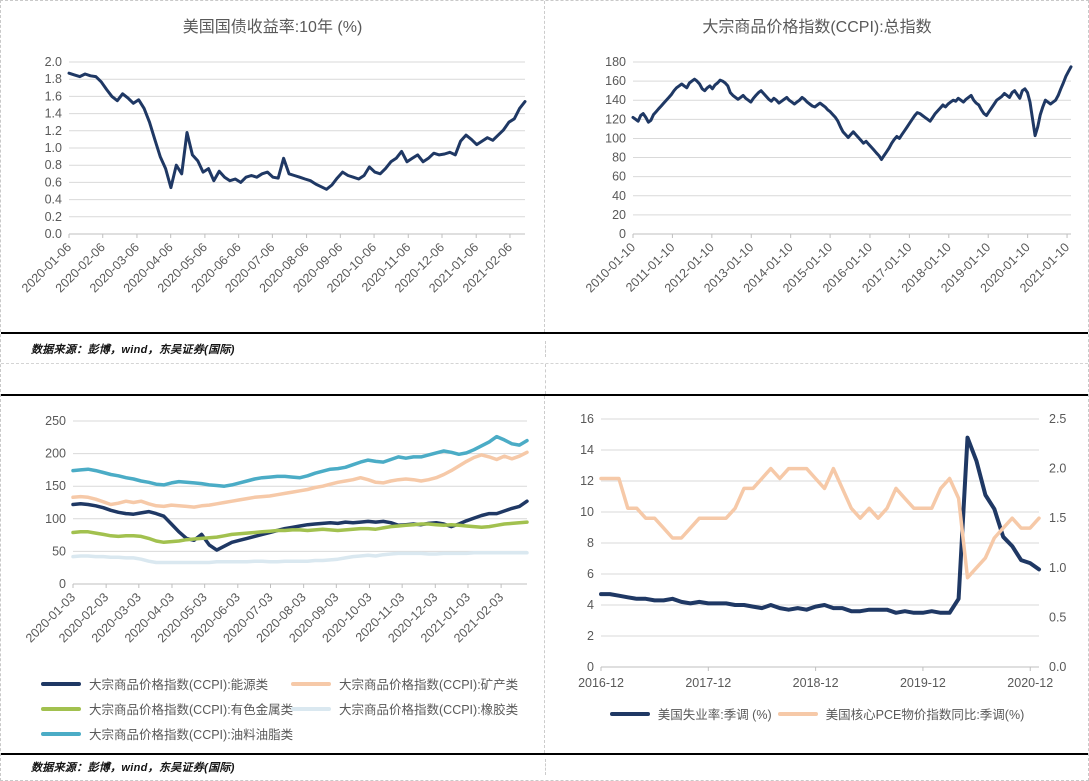 This screenshot has width=1089, height=781. Describe the element at coordinates (53, 182) in the screenshot. I see `y-tick-label: 0.6` at that location.